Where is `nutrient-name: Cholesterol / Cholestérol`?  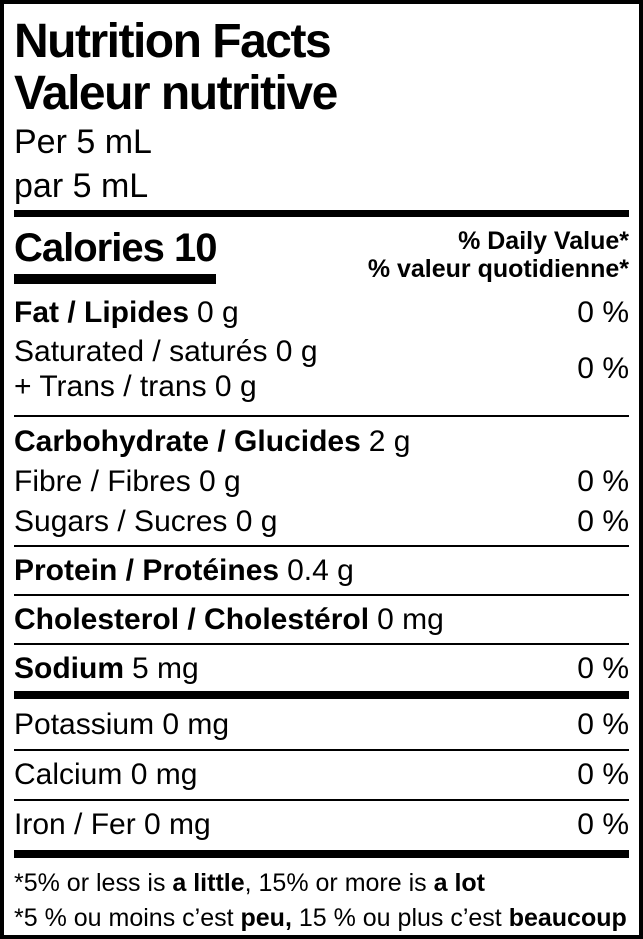
nutrient-name: Cholesterol / Cholestérol is located at coordinates (192, 619).